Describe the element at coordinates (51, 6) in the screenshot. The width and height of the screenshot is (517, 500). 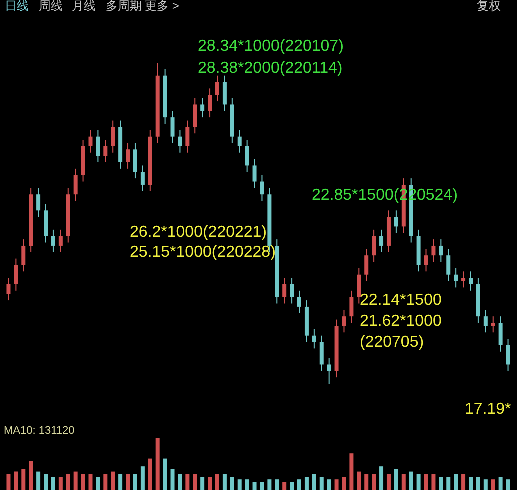
I see `text: 周线` at that location.